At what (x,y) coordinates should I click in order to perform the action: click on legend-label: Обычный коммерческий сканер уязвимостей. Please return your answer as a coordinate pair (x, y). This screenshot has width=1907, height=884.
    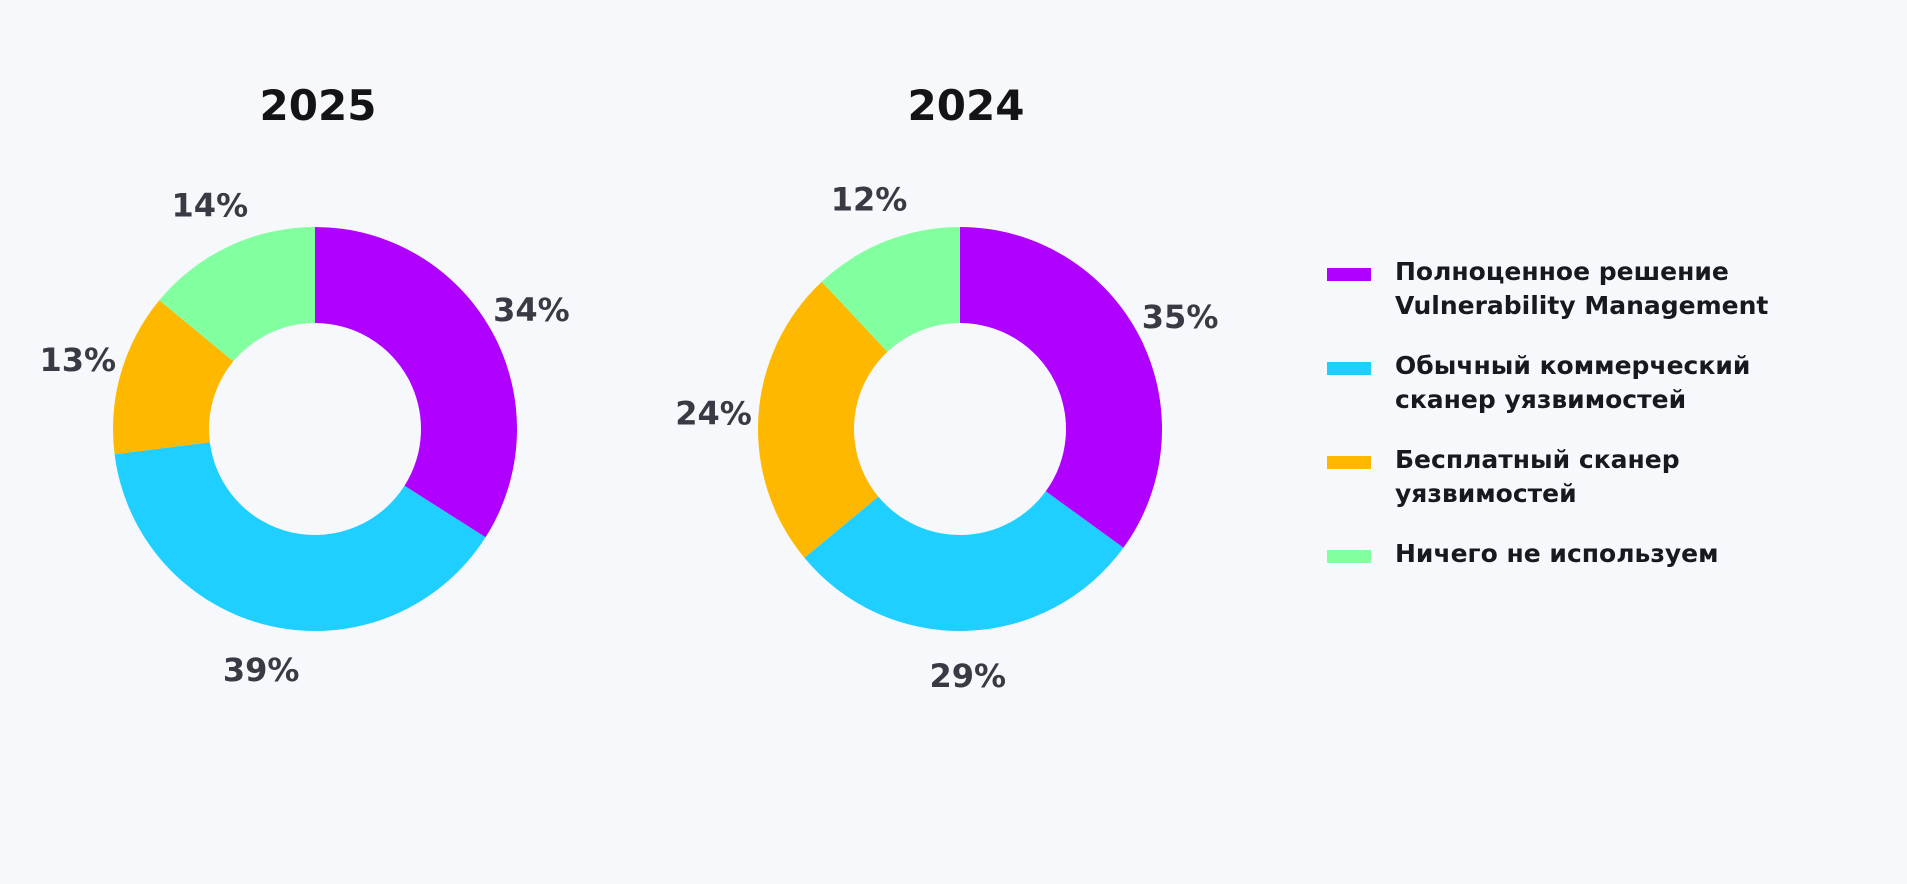
    Looking at the image, I should click on (1573, 382).